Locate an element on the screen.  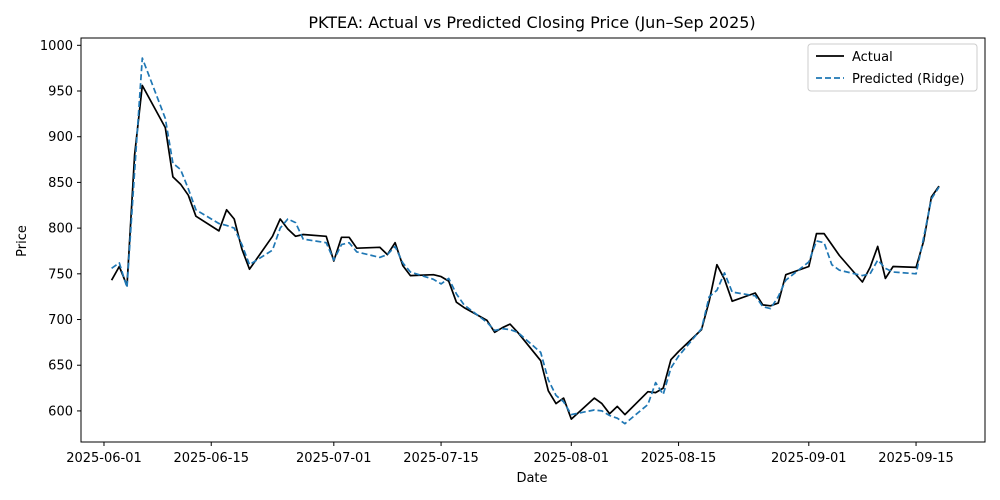
x-tick-label: 2025-07-01 is located at coordinates (334, 458).